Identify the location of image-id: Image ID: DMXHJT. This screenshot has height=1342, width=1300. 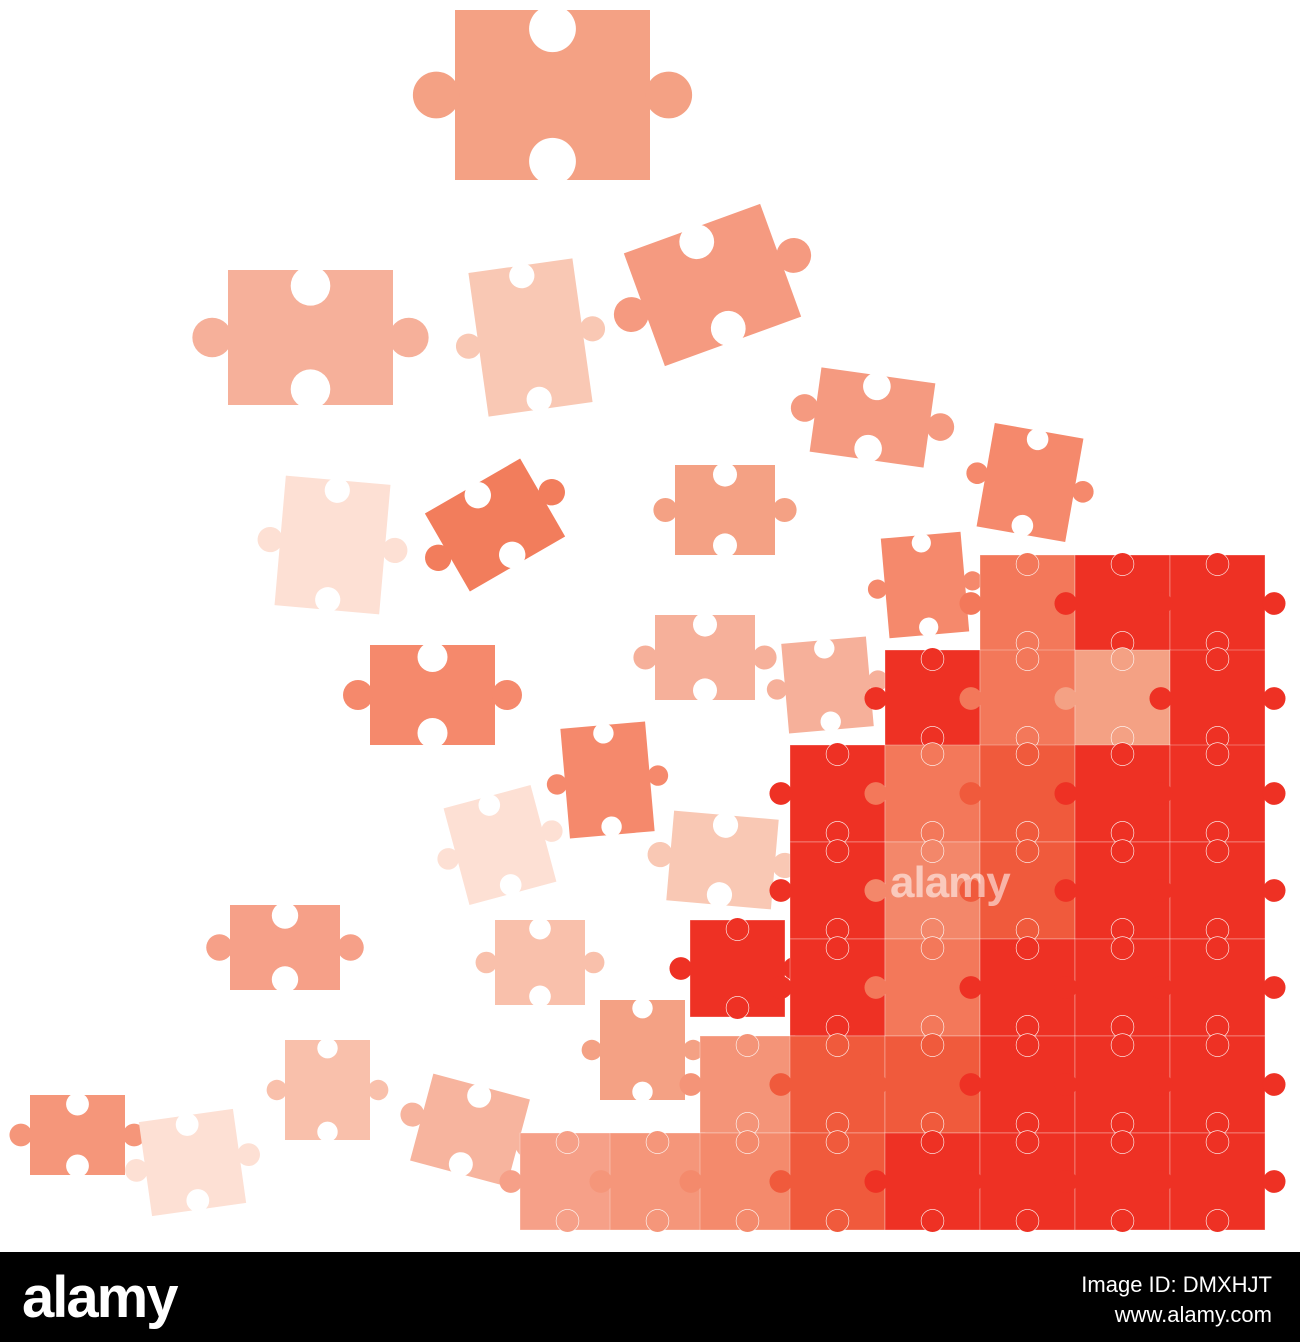
(1176, 1284).